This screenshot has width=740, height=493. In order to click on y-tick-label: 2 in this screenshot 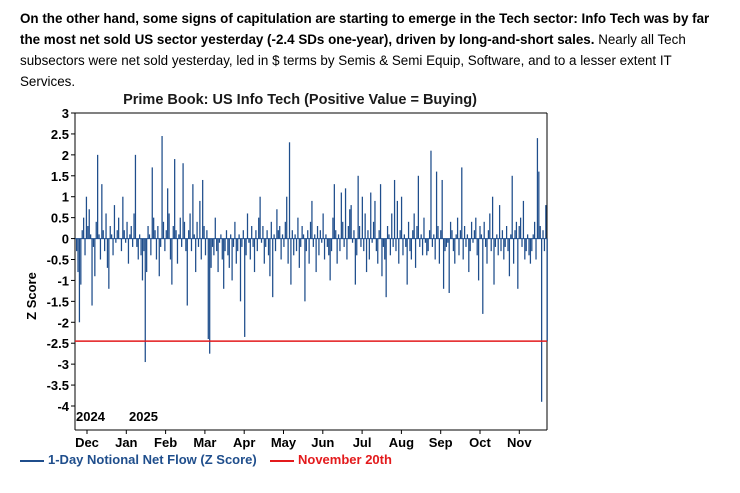, I will do `click(65, 155)`.